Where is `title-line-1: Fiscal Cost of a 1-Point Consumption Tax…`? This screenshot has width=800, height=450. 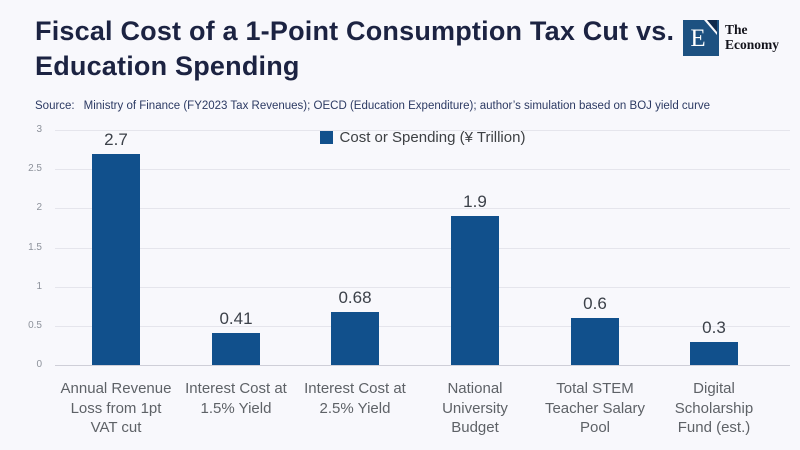
title-line-1: Fiscal Cost of a 1-Point Consumption Tax… is located at coordinates (355, 31).